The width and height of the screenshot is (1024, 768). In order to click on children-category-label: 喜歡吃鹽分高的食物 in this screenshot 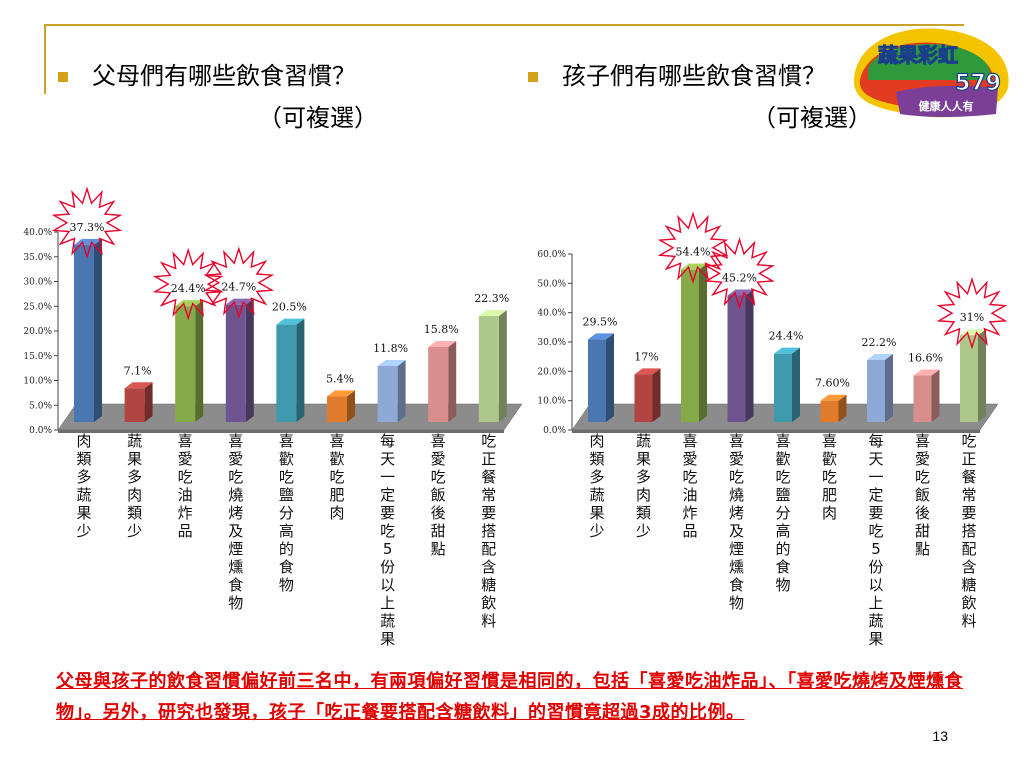, I will do `click(783, 513)`.